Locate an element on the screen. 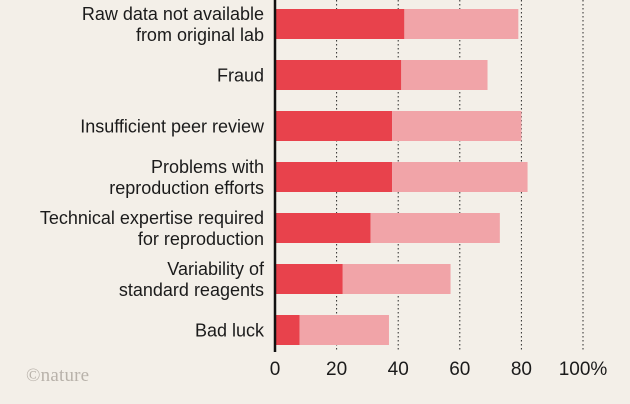 The image size is (630, 404). category-label-6-line-1: Variability of is located at coordinates (216, 269).